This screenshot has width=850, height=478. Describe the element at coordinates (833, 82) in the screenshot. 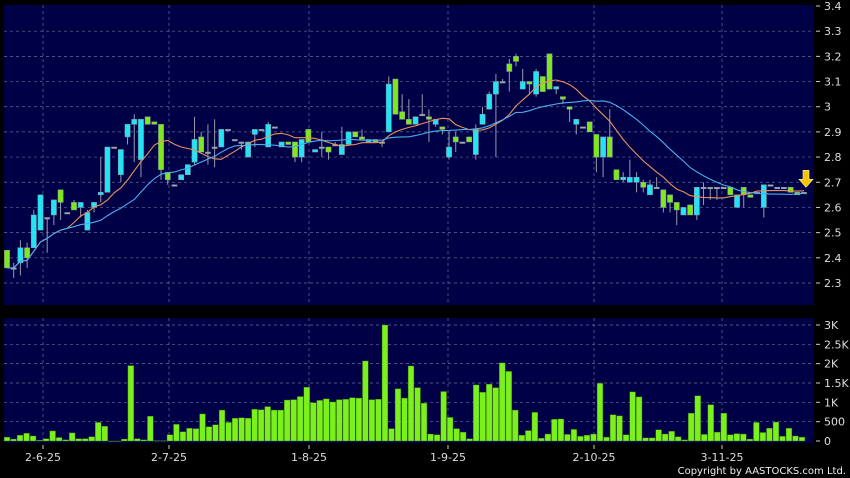

I see `price-tick-label: 3.1` at that location.